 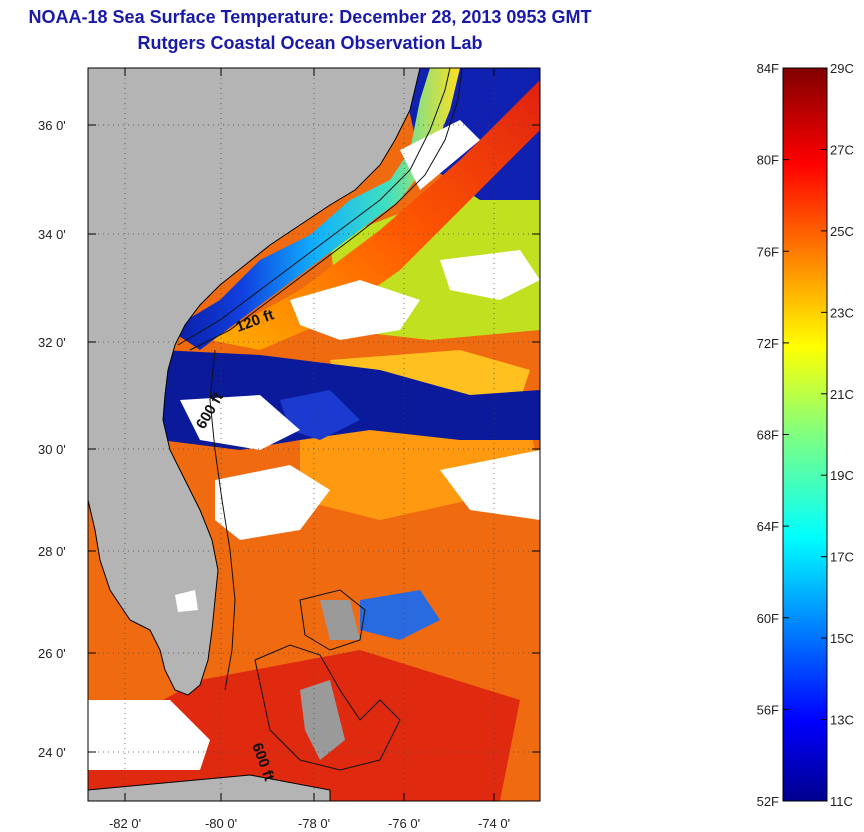 I want to click on contour-bahamas, so click(x=327, y=707).